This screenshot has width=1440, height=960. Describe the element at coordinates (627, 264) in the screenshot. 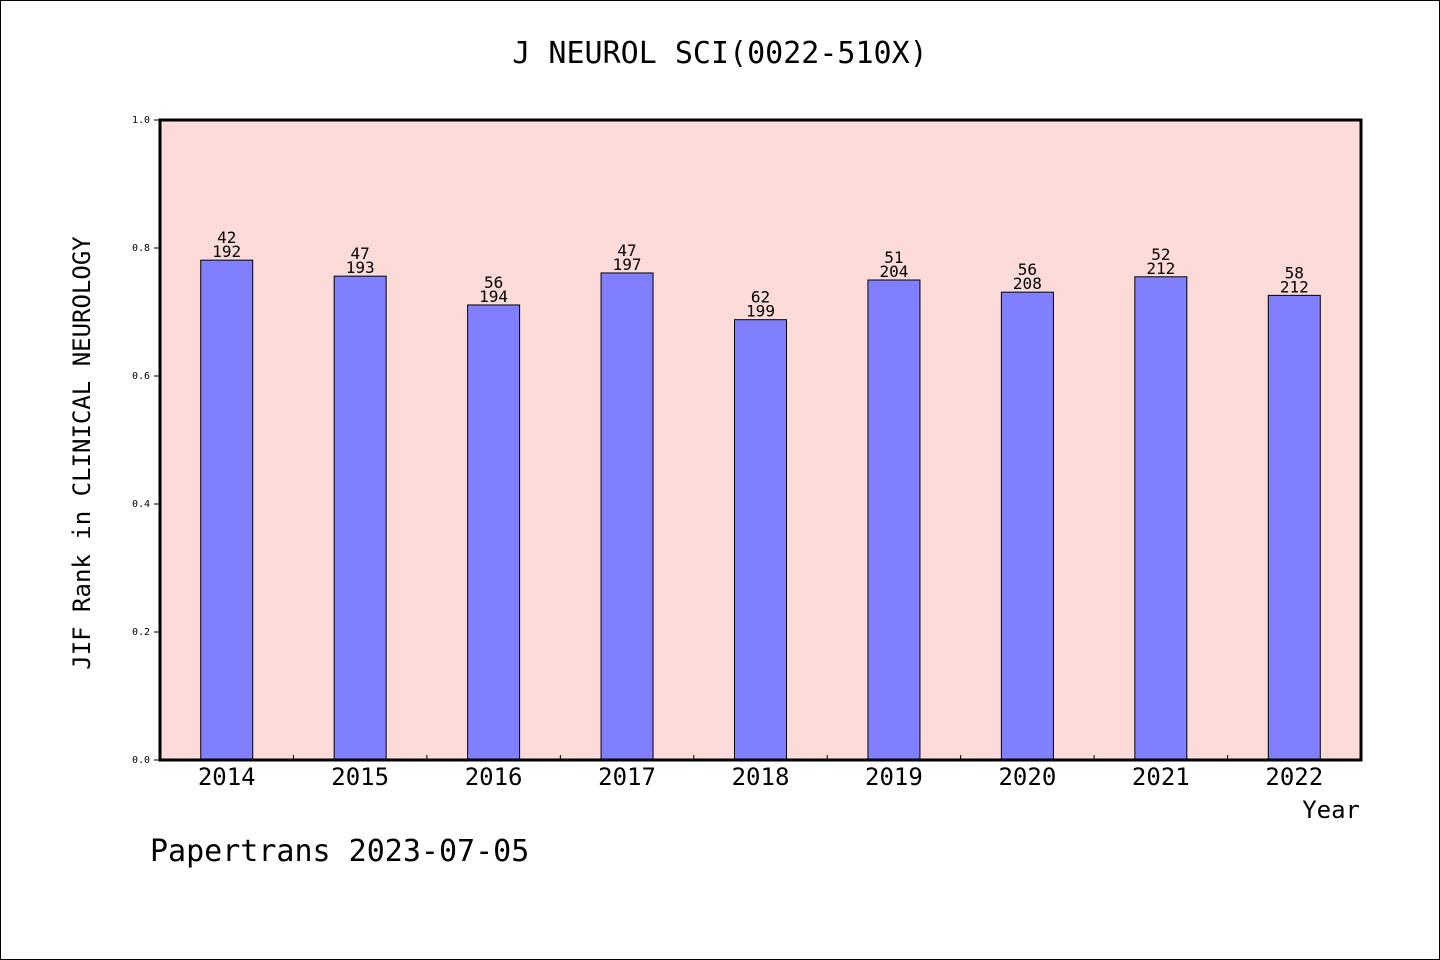

I see `total-label-2017: 197` at that location.